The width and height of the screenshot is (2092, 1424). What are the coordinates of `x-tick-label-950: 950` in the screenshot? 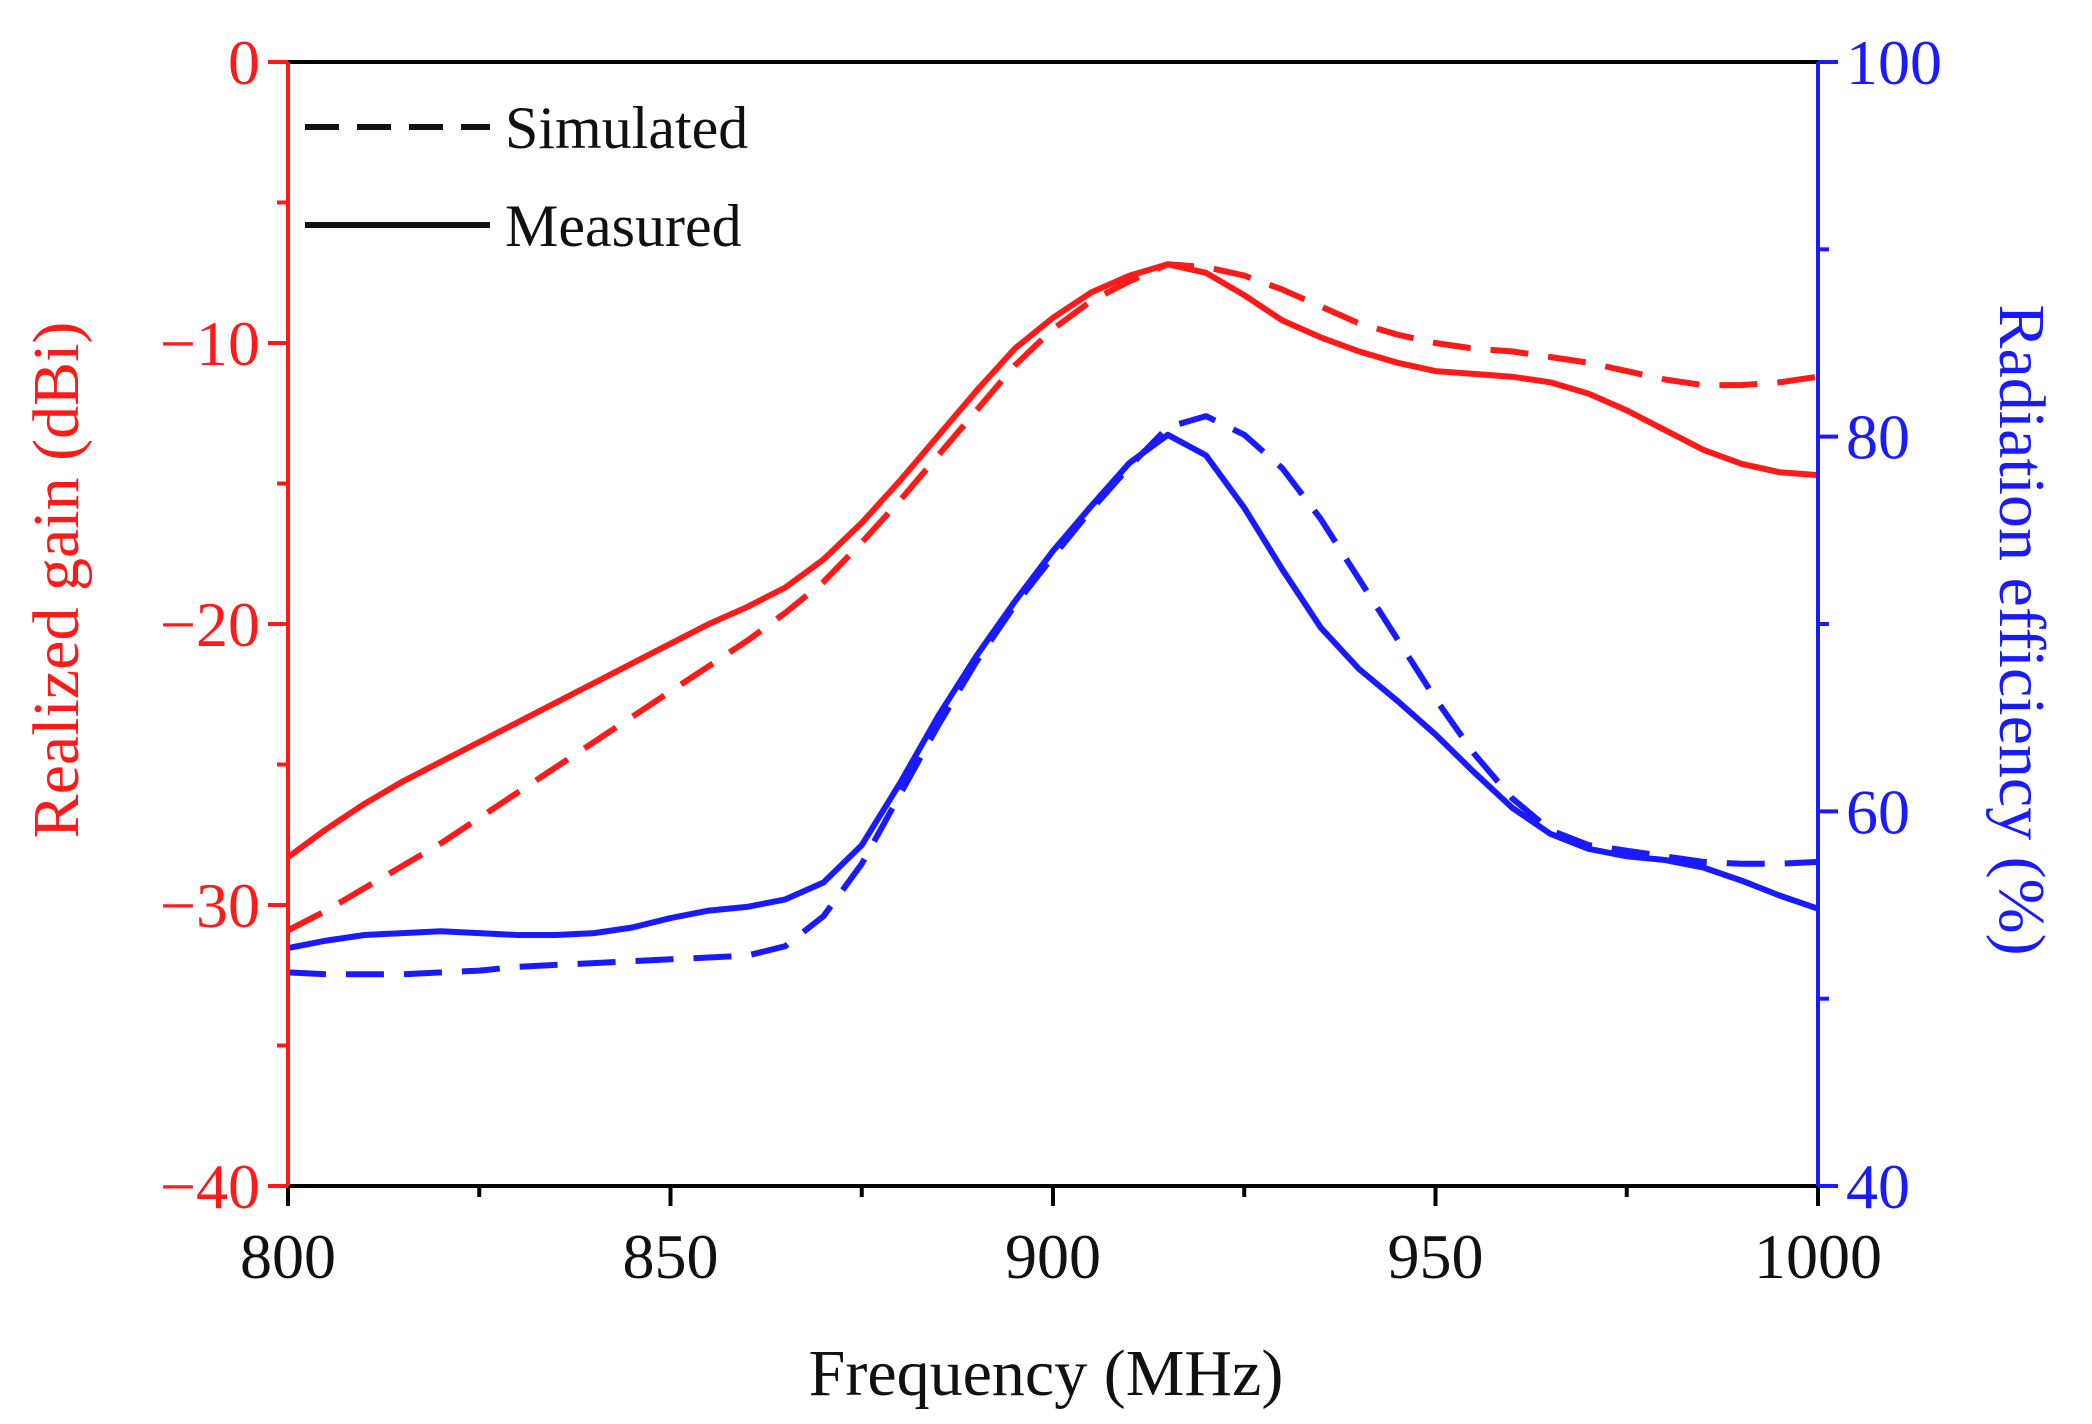 It's located at (1436, 1256).